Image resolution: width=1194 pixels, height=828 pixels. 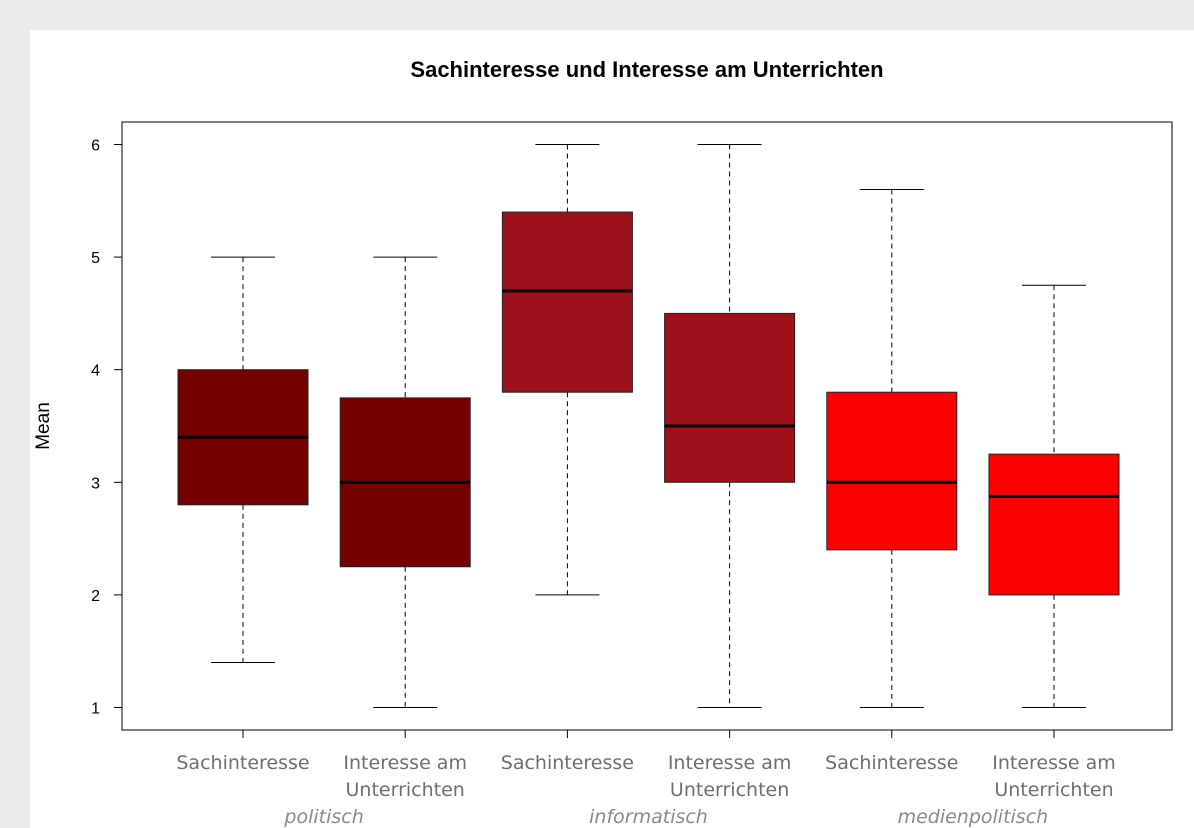 What do you see at coordinates (95, 371) in the screenshot?
I see `y-tick-label: 4` at bounding box center [95, 371].